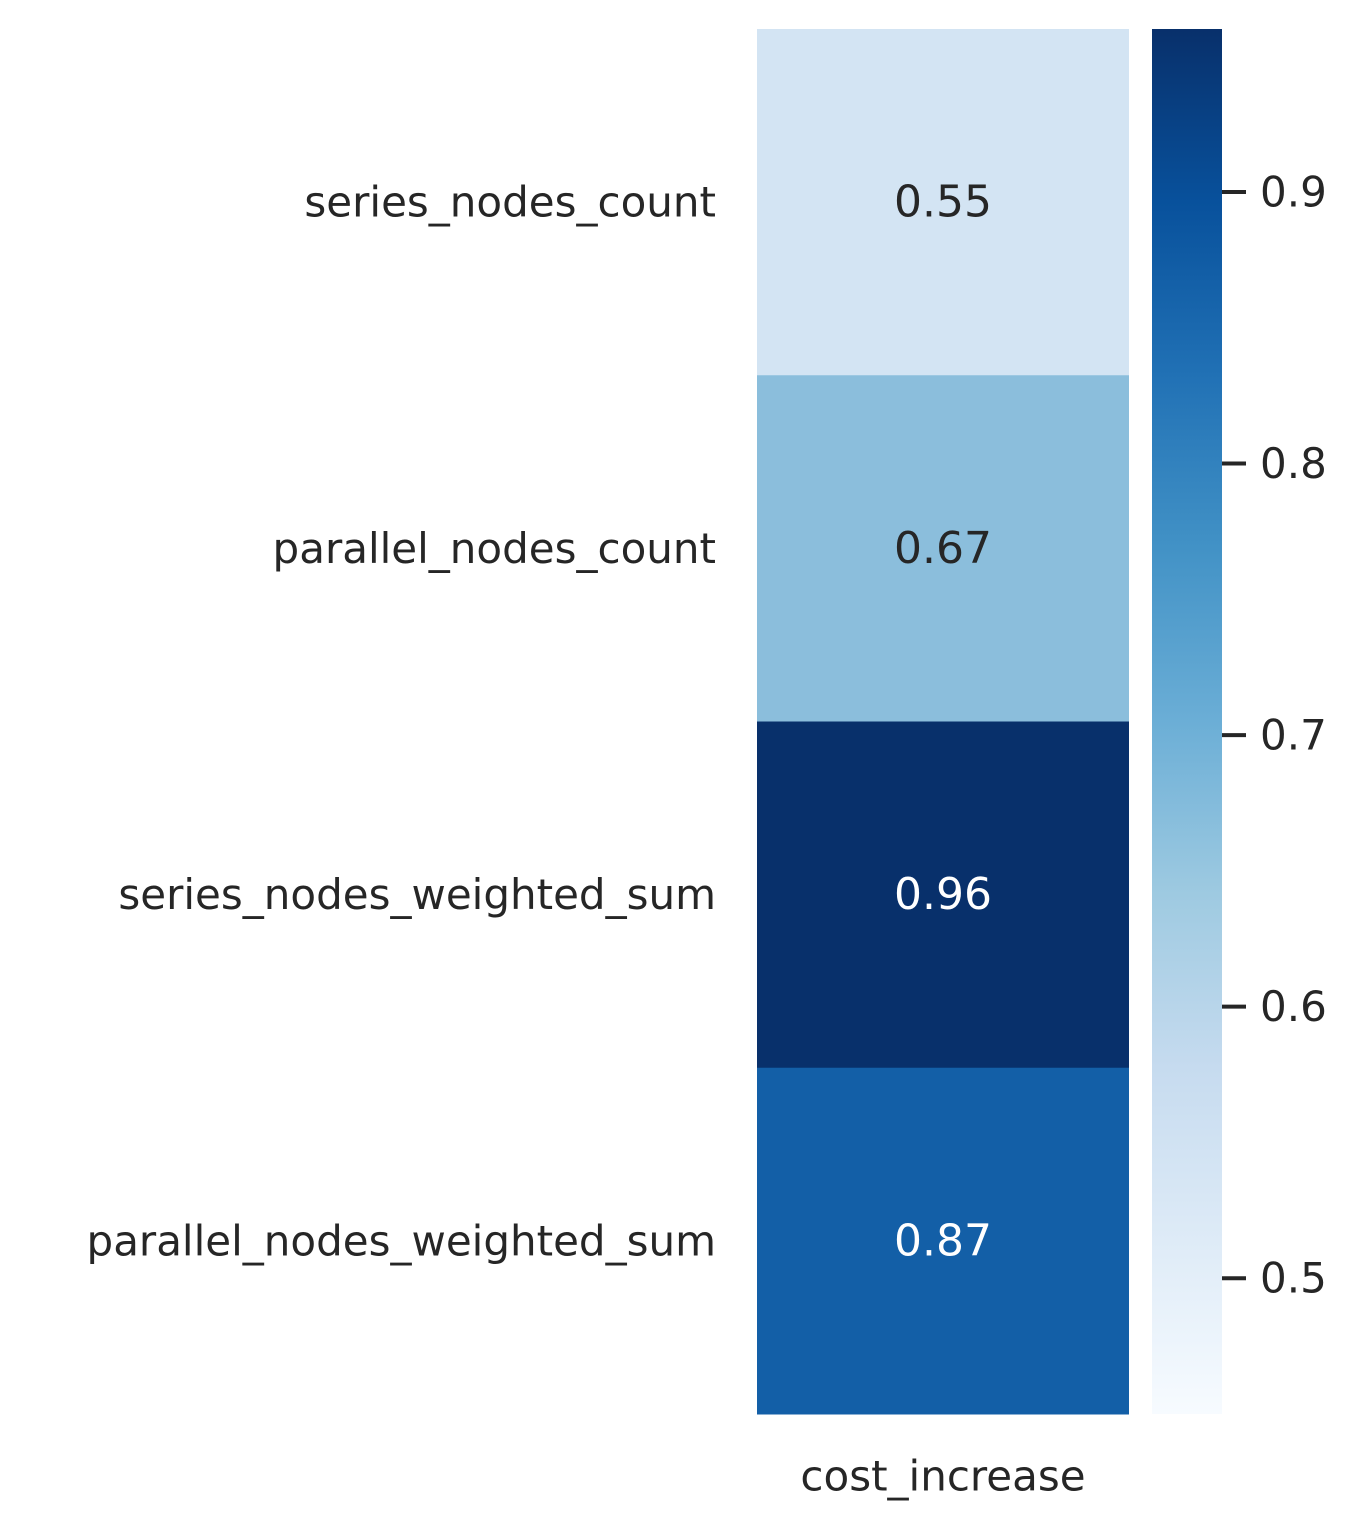 This screenshot has height=1531, width=1364. I want to click on colorbar-ticks: 0.5 0.6 0.7 0.8 0.9, so click(1274, 735).